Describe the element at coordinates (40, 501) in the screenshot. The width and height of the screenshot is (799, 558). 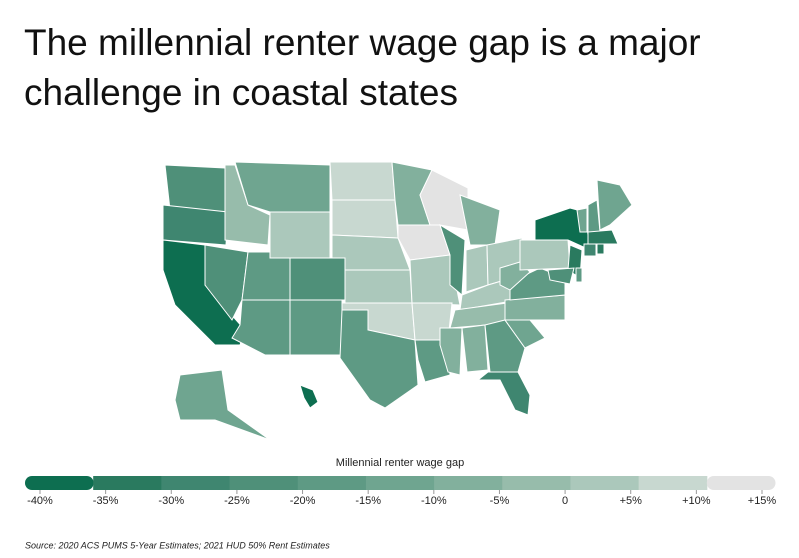
I see `tick-label: -40%` at that location.